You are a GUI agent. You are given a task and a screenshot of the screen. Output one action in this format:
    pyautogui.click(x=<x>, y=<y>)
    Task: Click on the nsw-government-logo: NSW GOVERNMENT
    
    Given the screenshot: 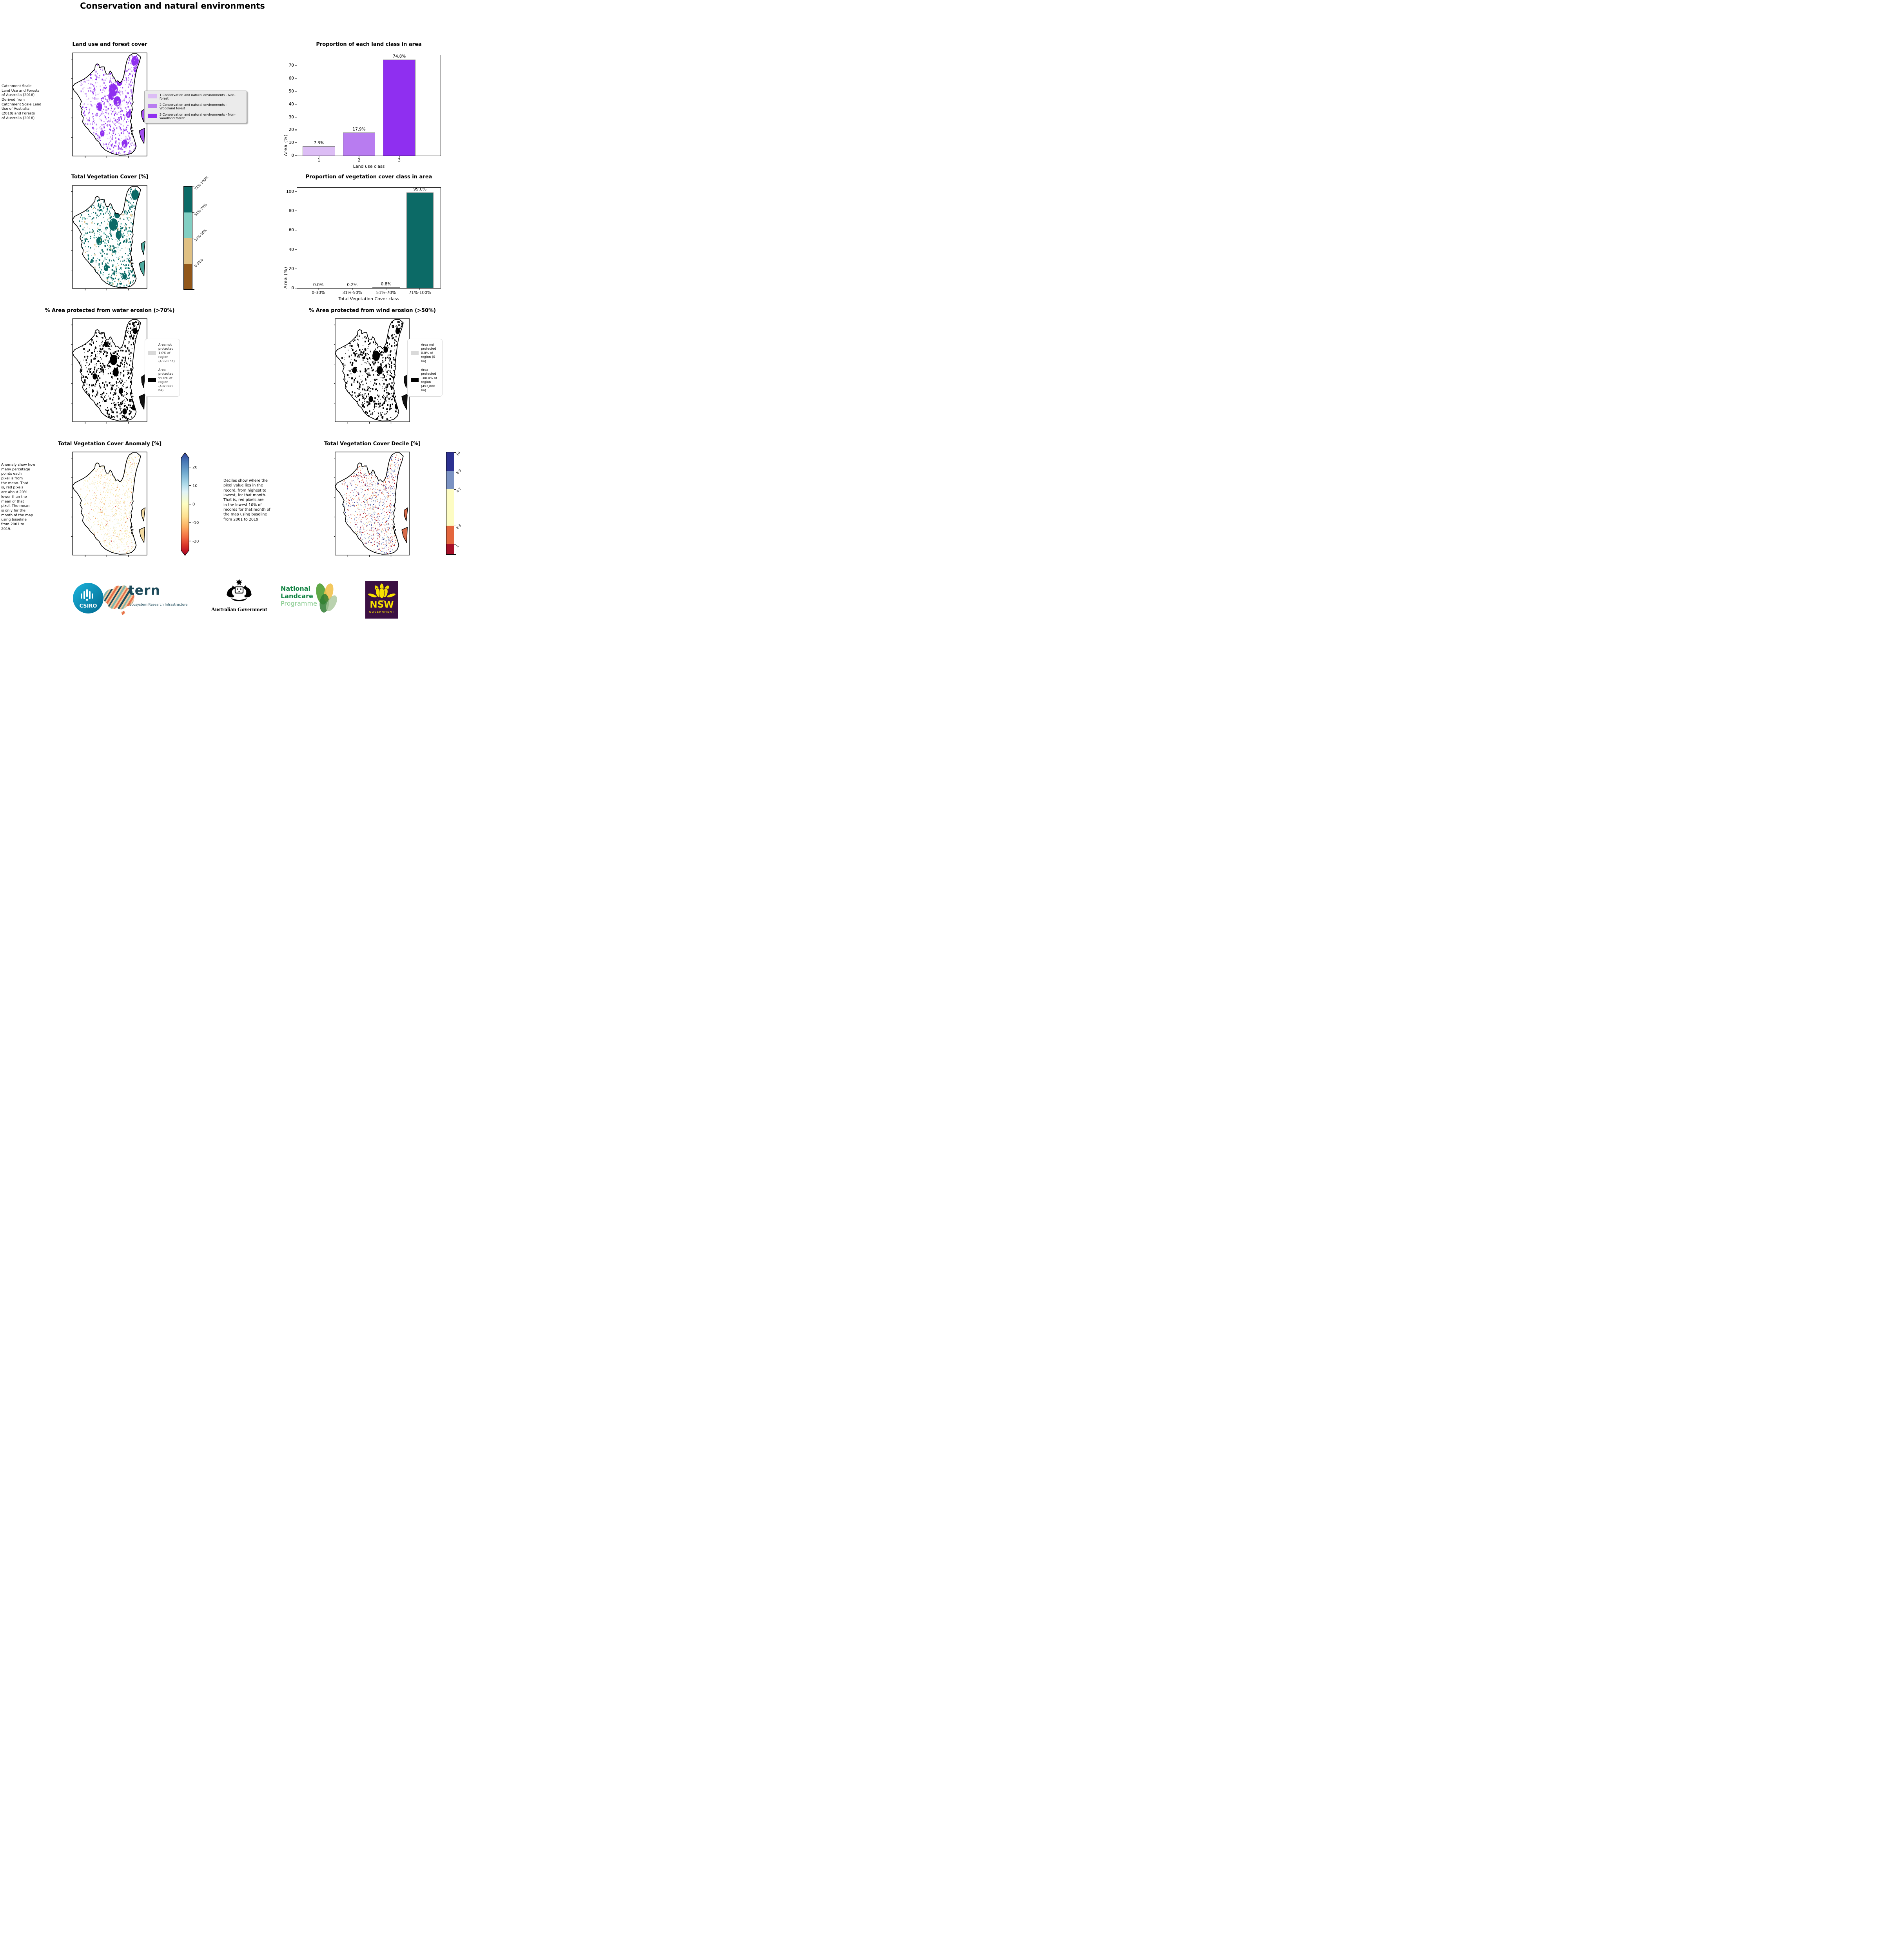 What is the action you would take?
    pyautogui.click(x=381, y=600)
    